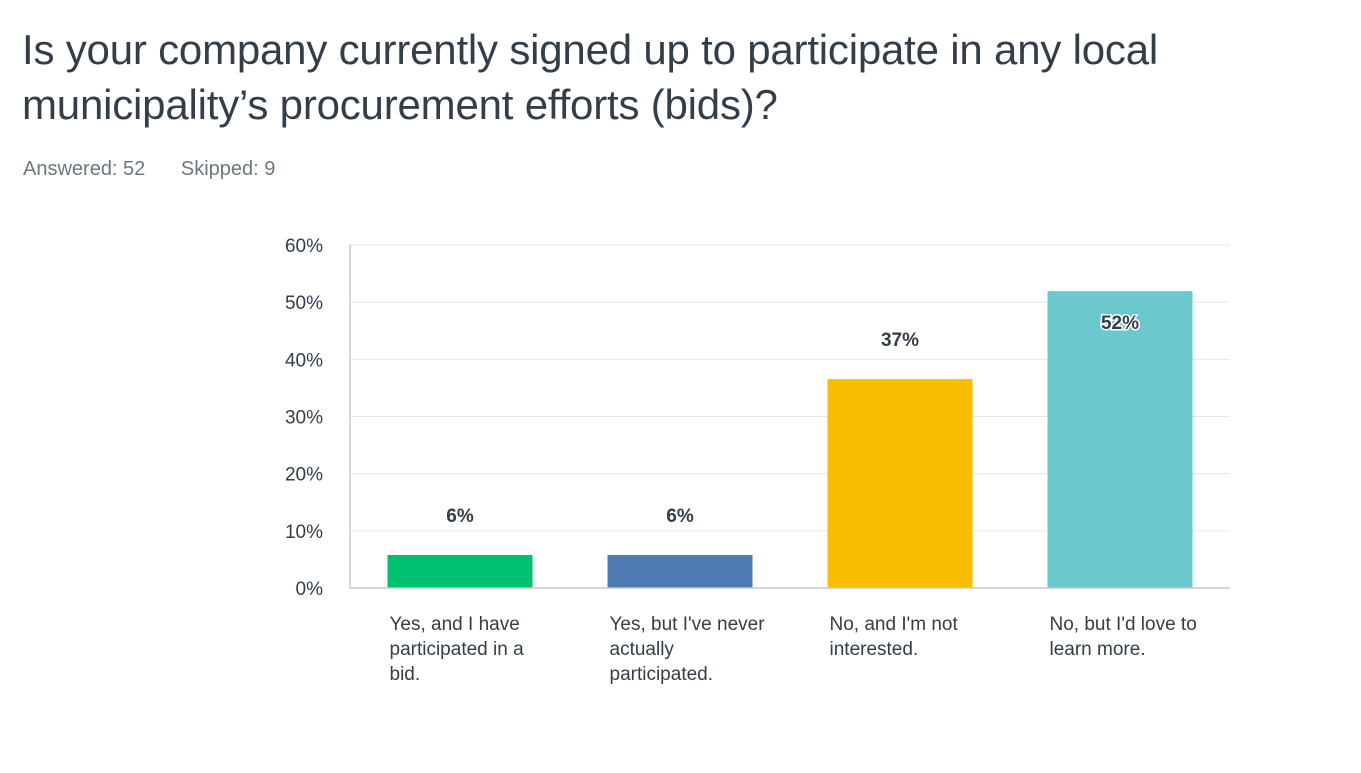 Image resolution: width=1361 pixels, height=773 pixels. I want to click on data-labels: 6% 6% 37% 52%, so click(793, 419).